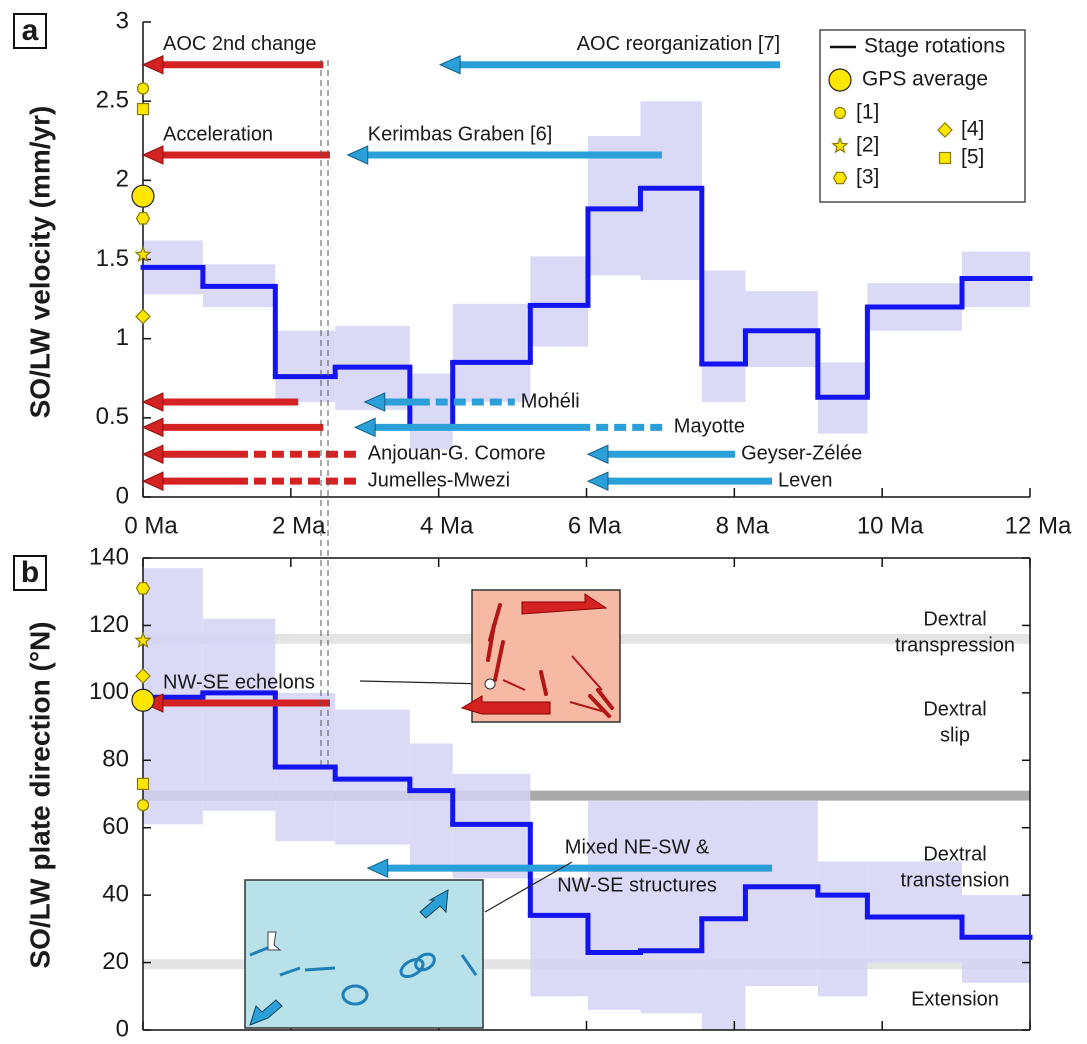 The height and width of the screenshot is (1044, 1087). Describe the element at coordinates (637, 885) in the screenshot. I see `arrow-label: NW-SE structures` at that location.